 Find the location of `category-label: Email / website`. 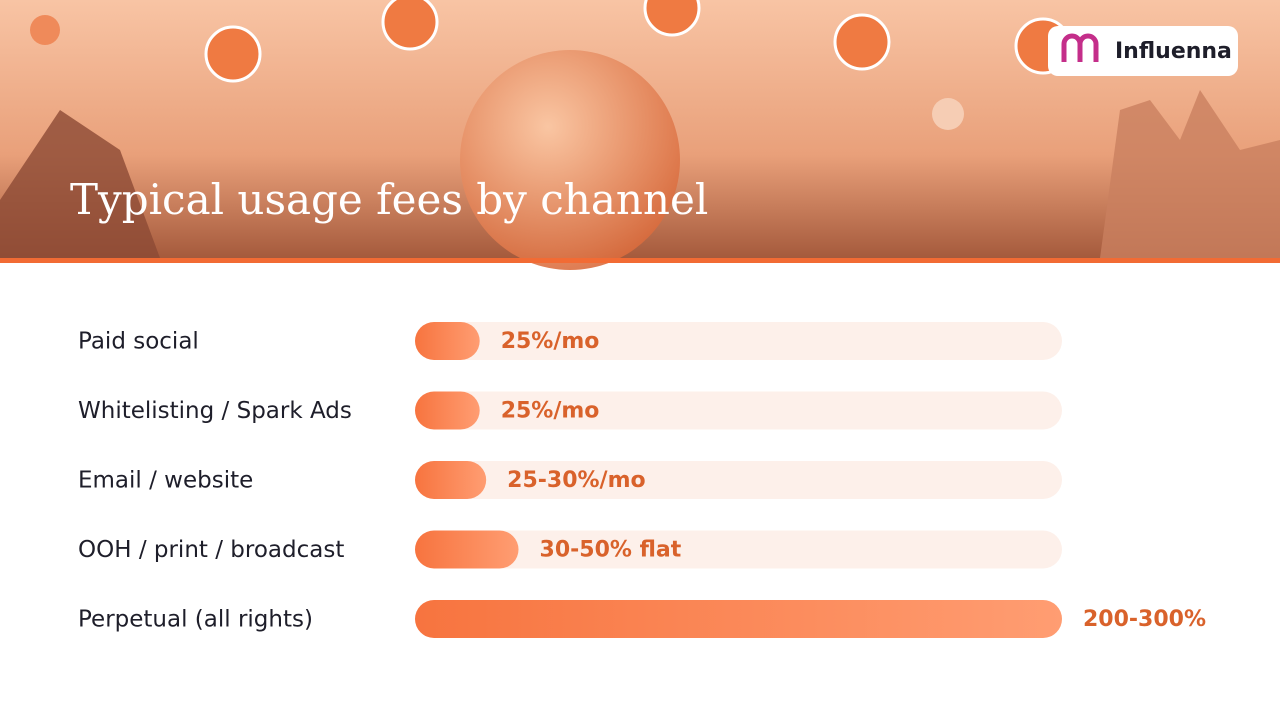

category-label: Email / website is located at coordinates (165, 481).